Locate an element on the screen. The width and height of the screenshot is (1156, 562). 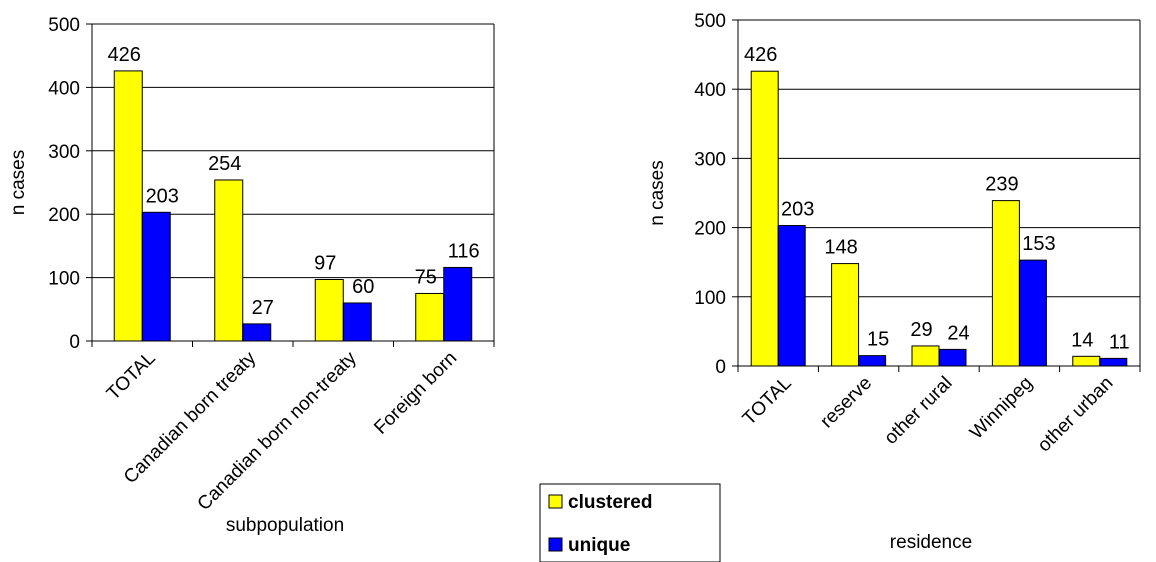
legend: clustered unique is located at coordinates (630, 522).